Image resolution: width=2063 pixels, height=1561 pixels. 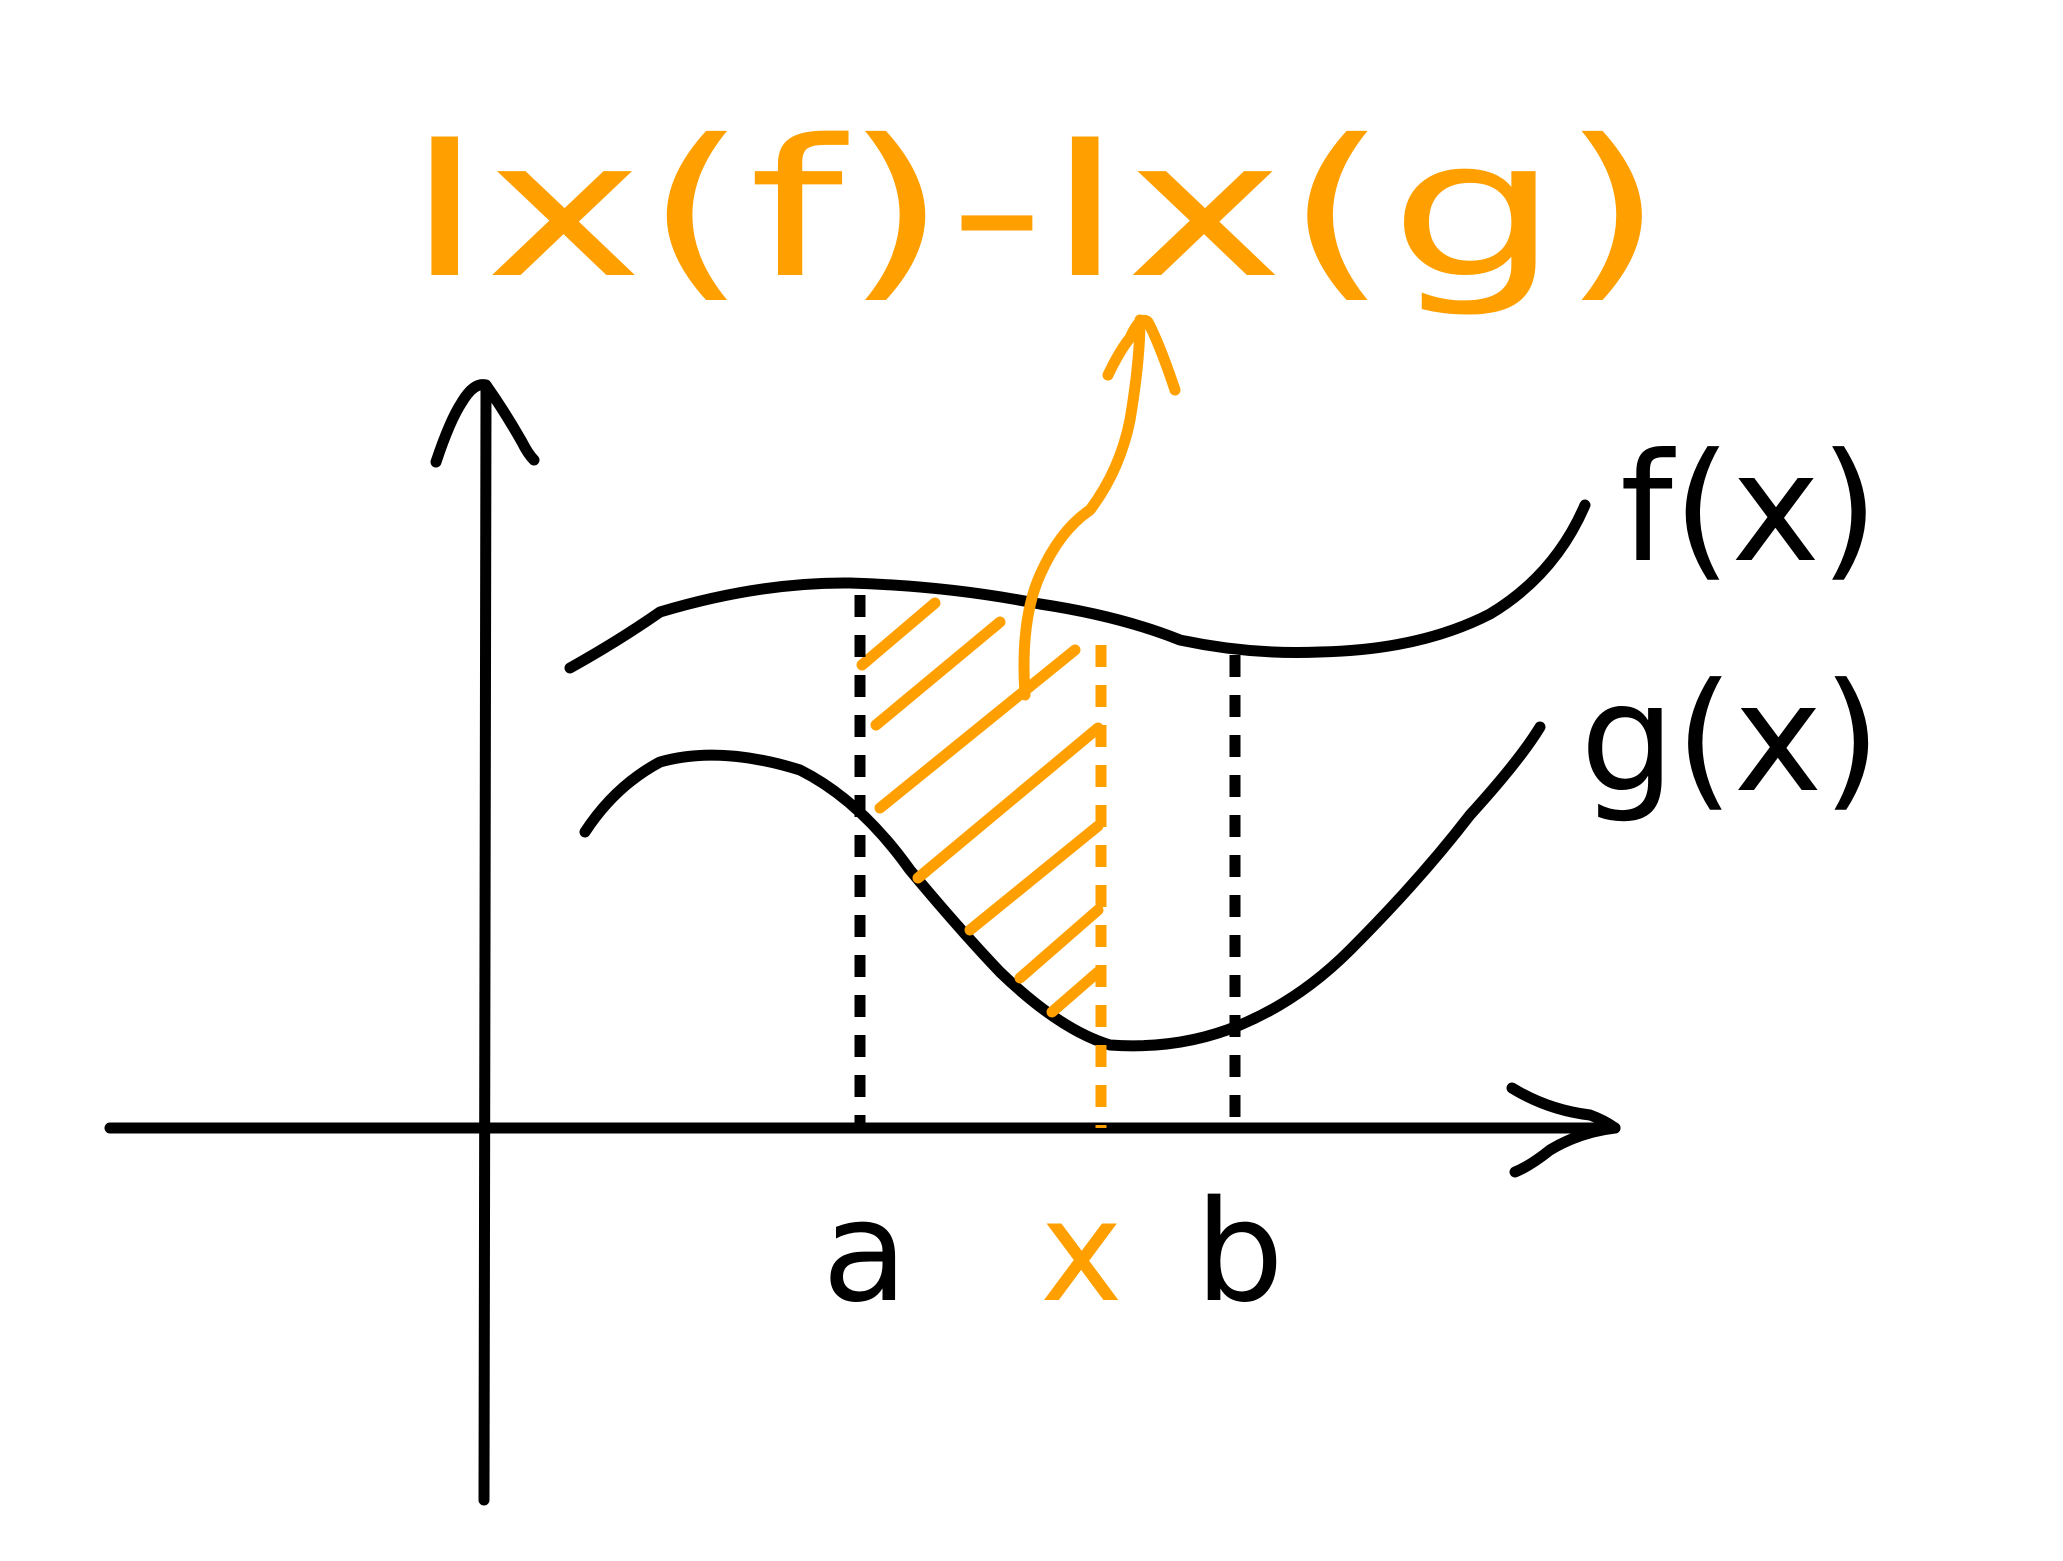 I want to click on y-axis-arrowhead-icon, so click(x=485, y=423).